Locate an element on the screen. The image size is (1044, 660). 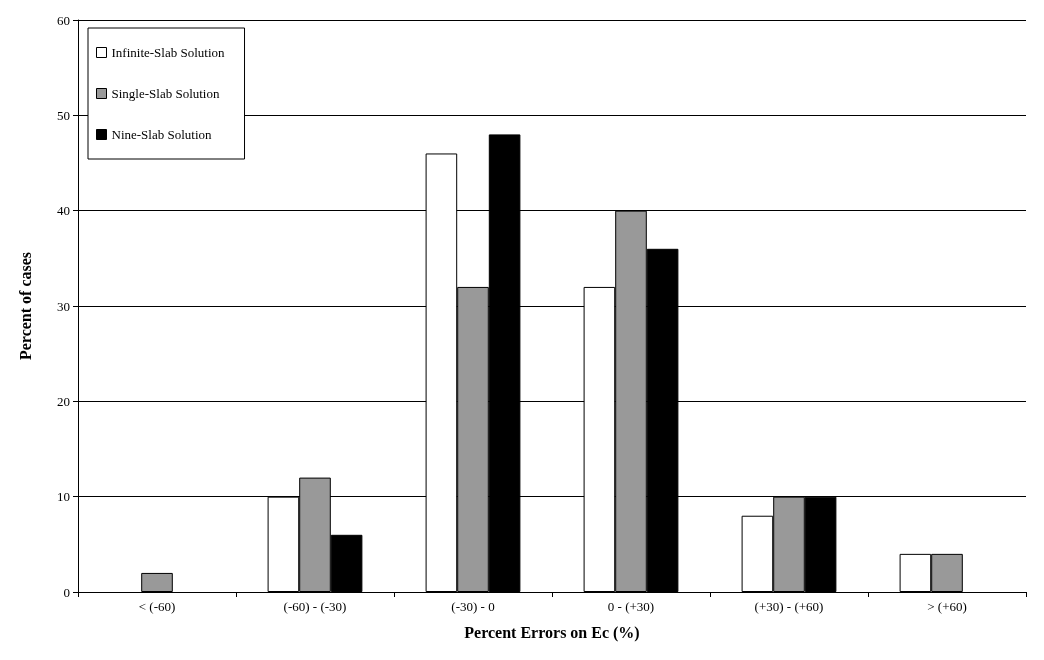
y-tick-label: 60 is located at coordinates (63, 20).